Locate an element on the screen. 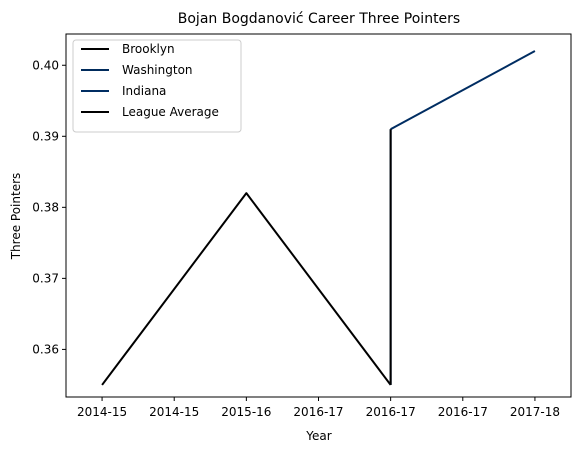 This screenshot has height=454, width=582. y-tick-label: 0.36 is located at coordinates (45, 349).